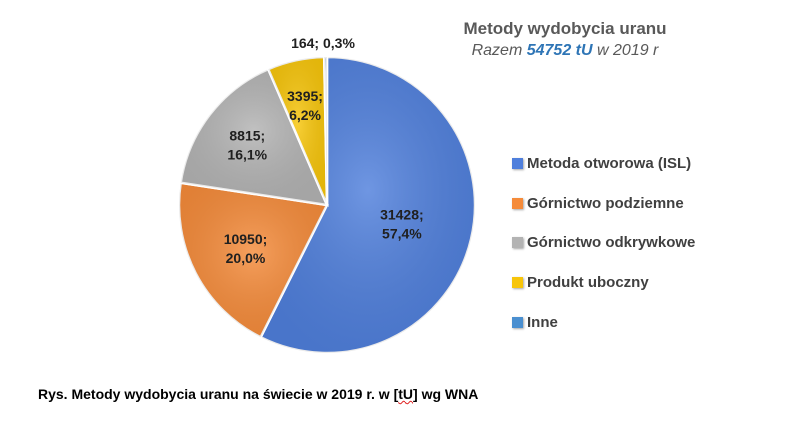 The width and height of the screenshot is (799, 434). I want to click on legend-swatch-isl, so click(517, 164).